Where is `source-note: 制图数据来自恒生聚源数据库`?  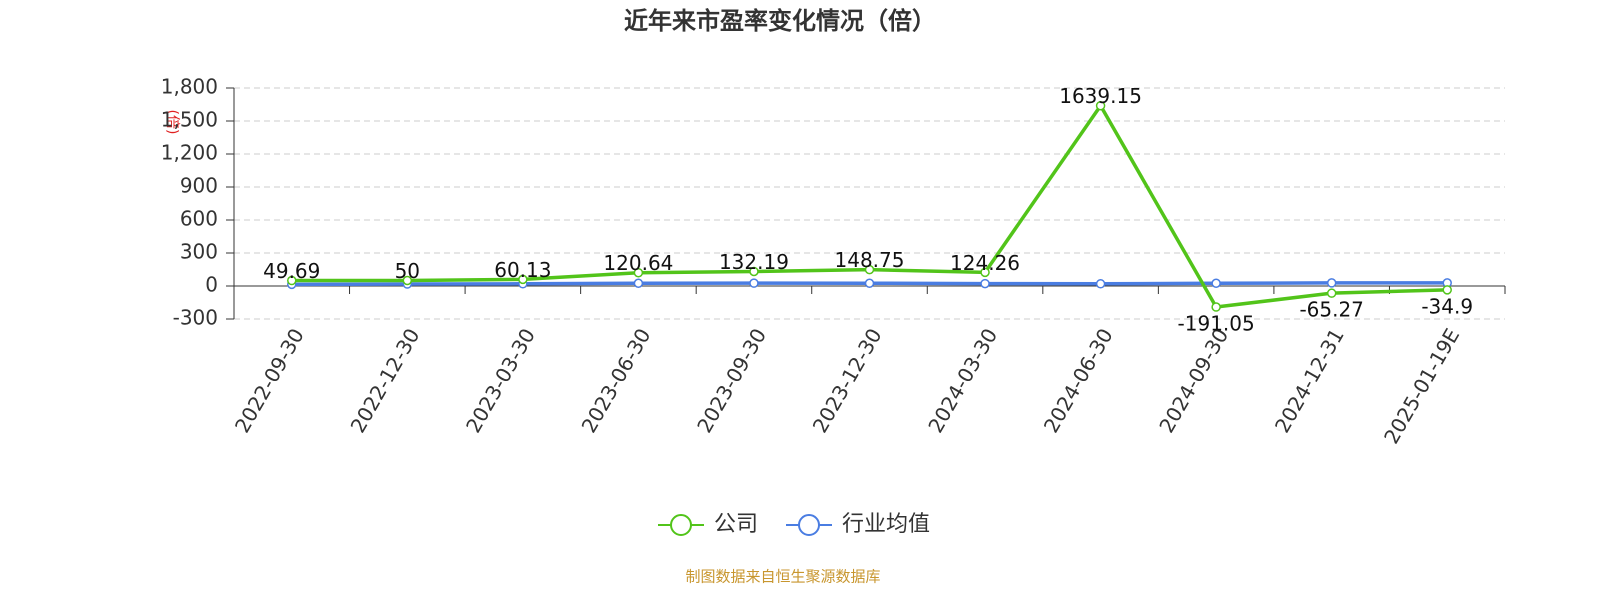
source-note: 制图数据来自恒生聚源数据库 is located at coordinates (782, 577).